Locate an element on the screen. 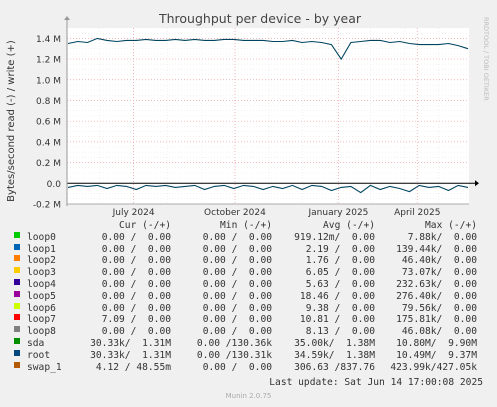  x-tick-label: July 2024 is located at coordinates (133, 213).